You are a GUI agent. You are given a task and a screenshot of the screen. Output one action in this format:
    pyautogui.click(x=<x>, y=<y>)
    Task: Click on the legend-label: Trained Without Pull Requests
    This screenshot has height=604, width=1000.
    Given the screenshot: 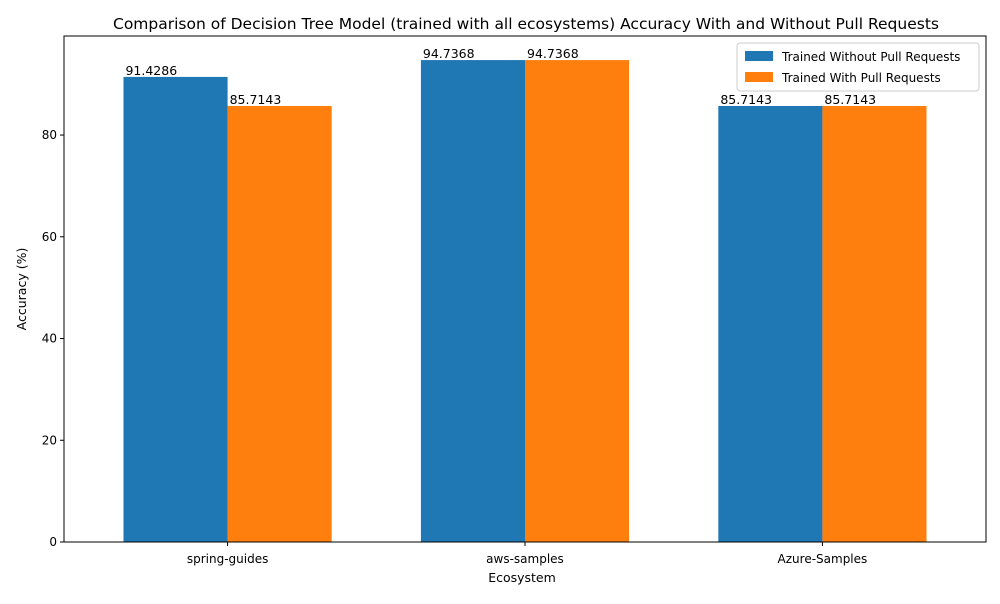 What is the action you would take?
    pyautogui.click(x=870, y=57)
    